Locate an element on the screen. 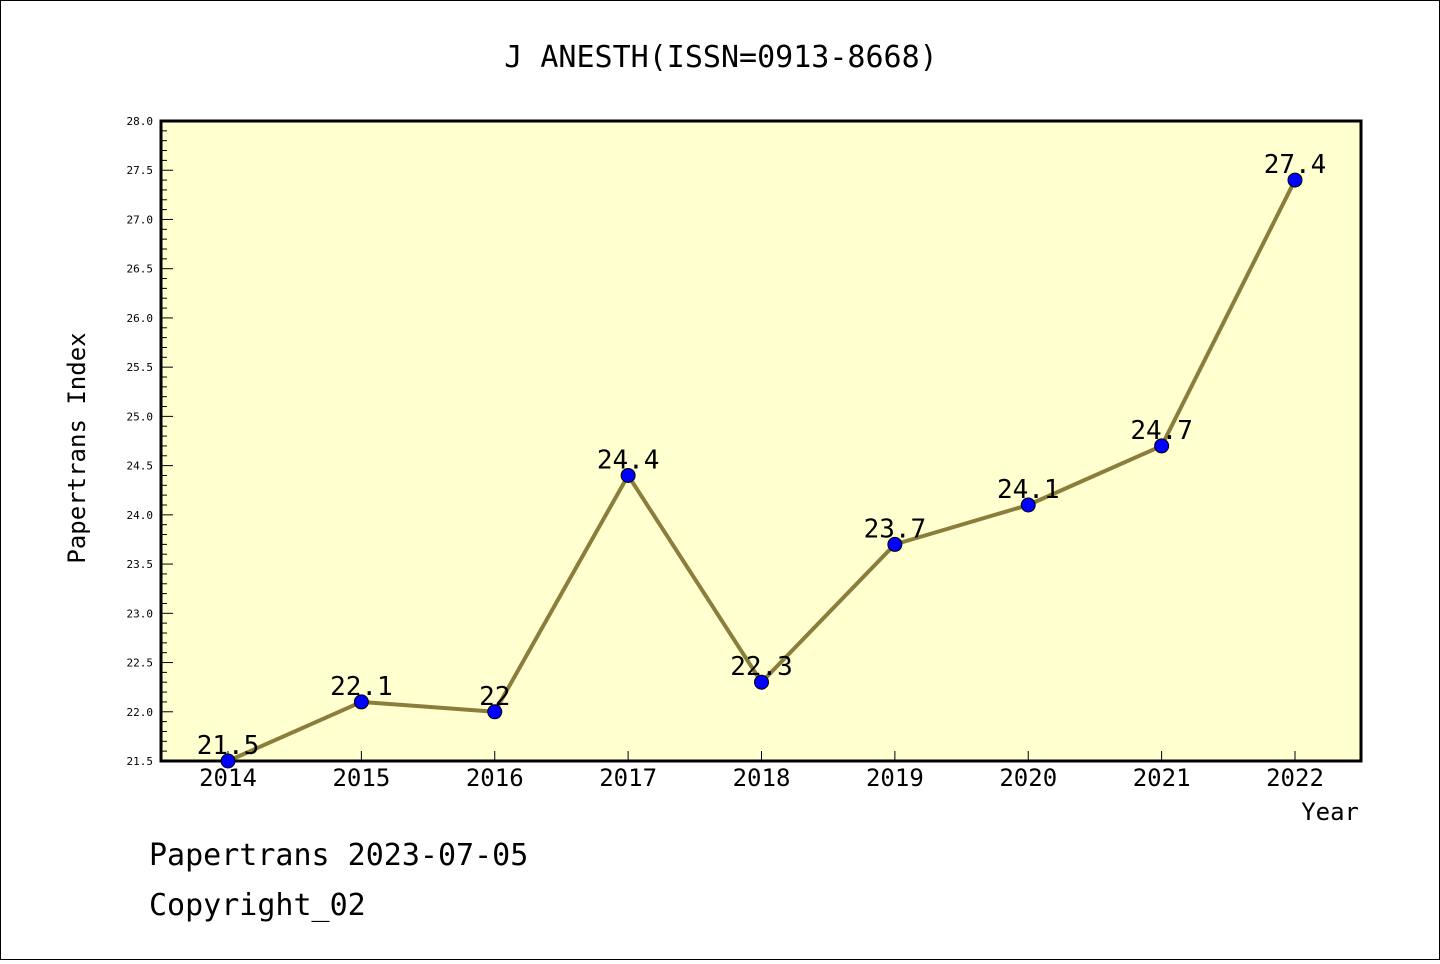  x-tick-label: 2015 is located at coordinates (361, 778).